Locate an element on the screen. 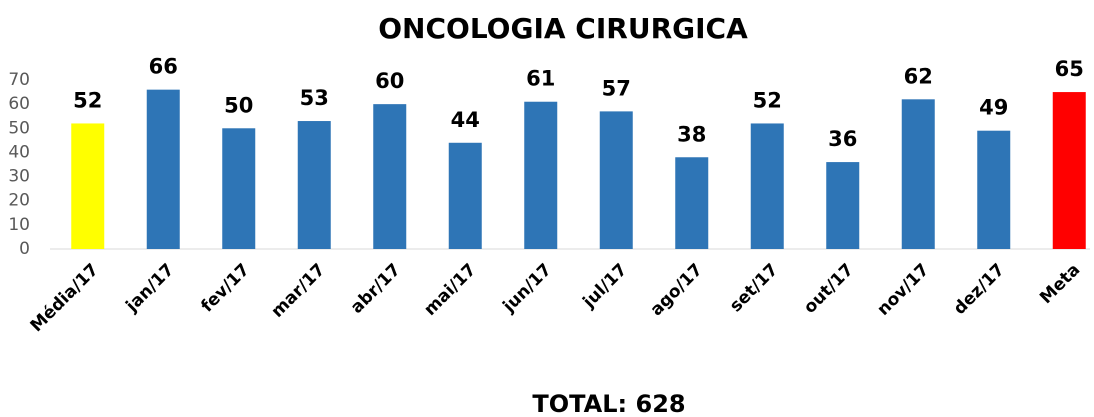 This screenshot has width=1094, height=417. y-tick-label: 10 is located at coordinates (19, 225).